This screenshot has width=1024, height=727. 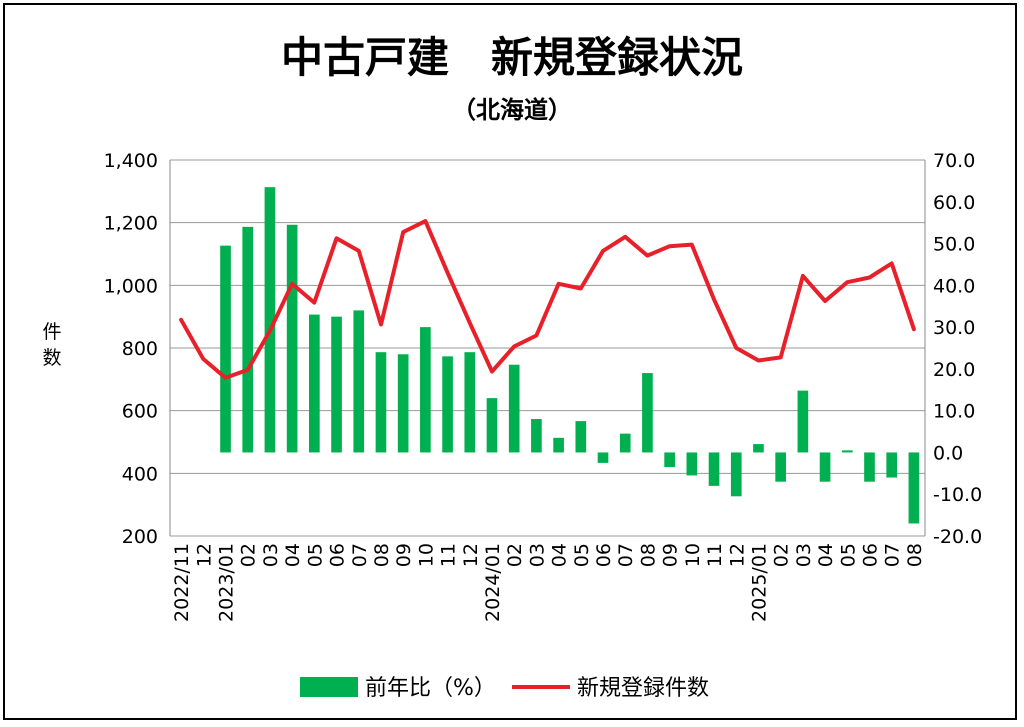 What do you see at coordinates (227, 582) in the screenshot?
I see `x-tick-label: 2023/01` at bounding box center [227, 582].